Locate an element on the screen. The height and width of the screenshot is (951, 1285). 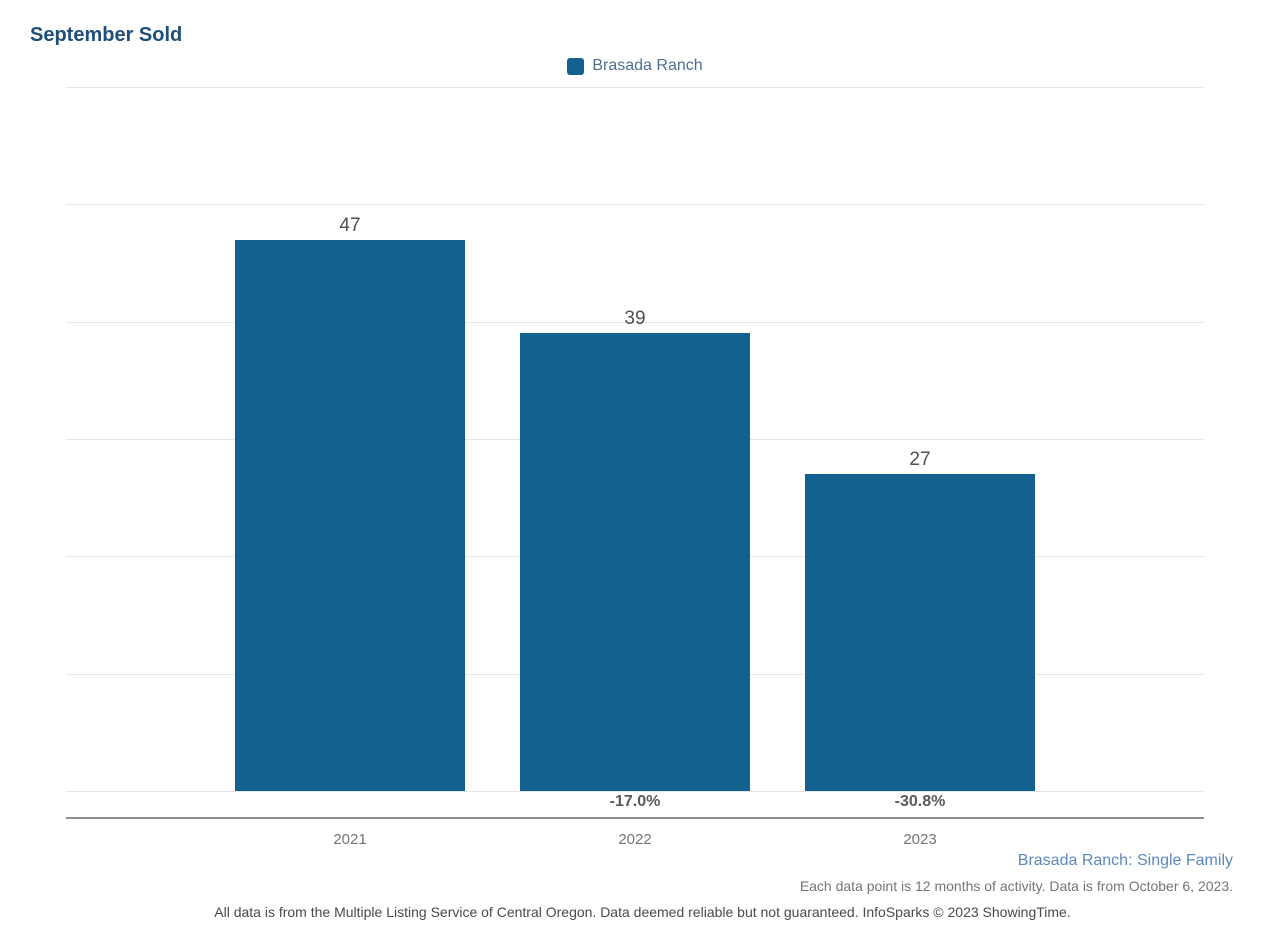
pct-change-label: -17.0% is located at coordinates (635, 801).